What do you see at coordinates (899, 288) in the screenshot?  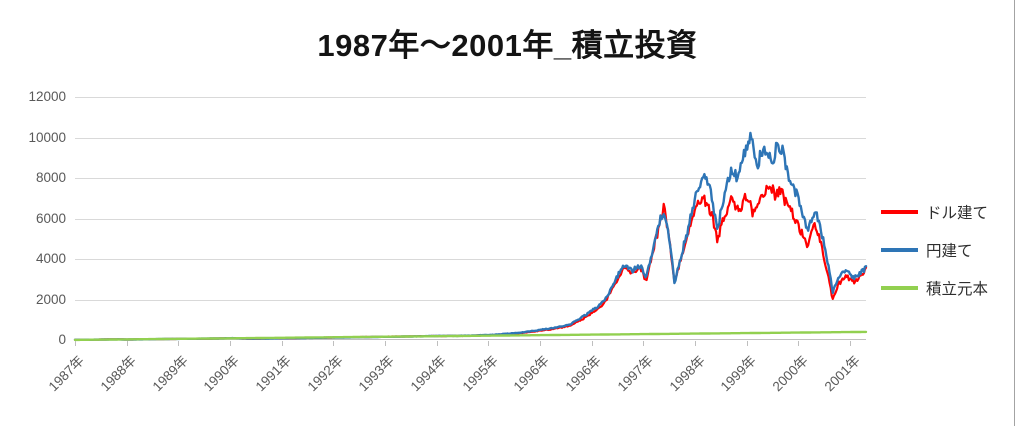 I see `legend-swatch-principal-line-icon` at bounding box center [899, 288].